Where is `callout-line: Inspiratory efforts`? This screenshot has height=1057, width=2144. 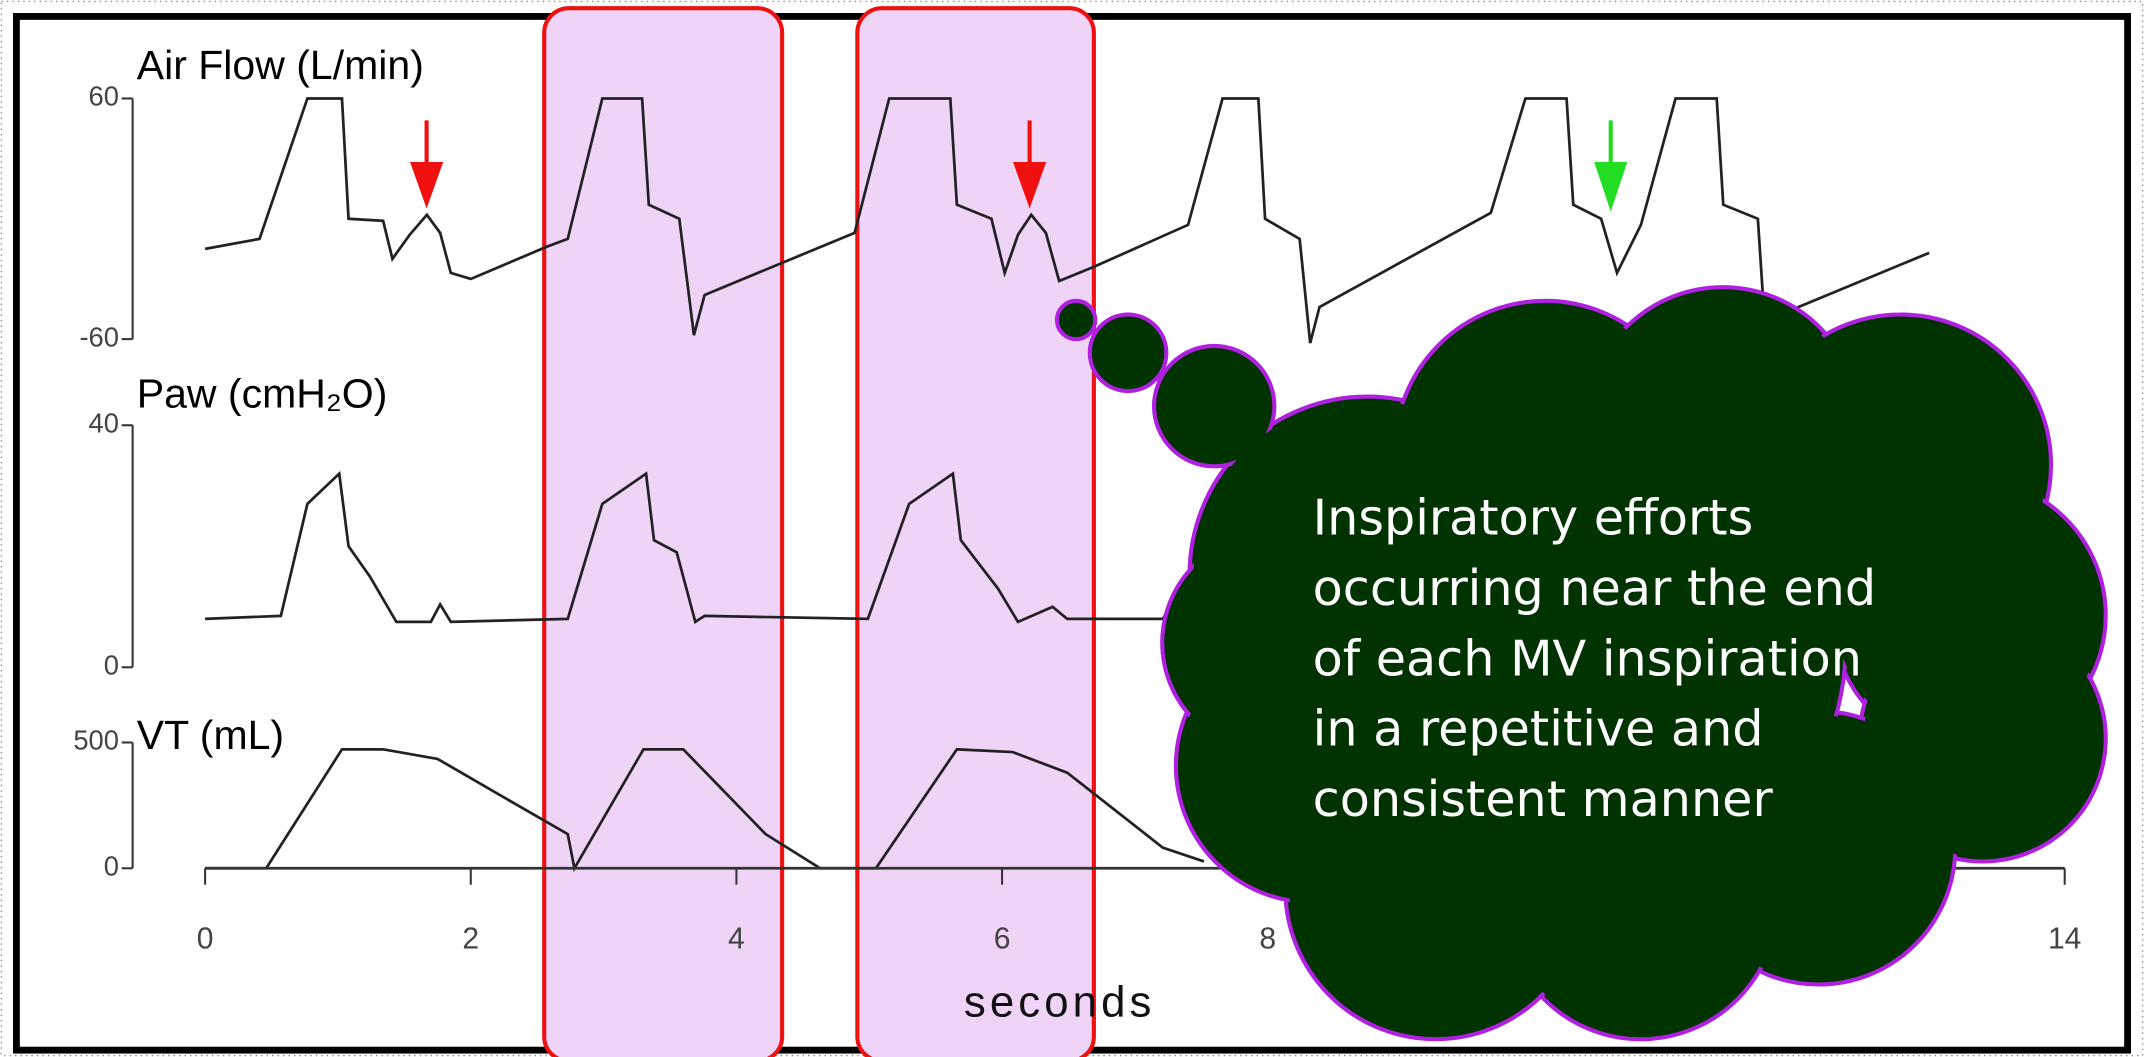
callout-line: Inspiratory efforts is located at coordinates (1533, 517).